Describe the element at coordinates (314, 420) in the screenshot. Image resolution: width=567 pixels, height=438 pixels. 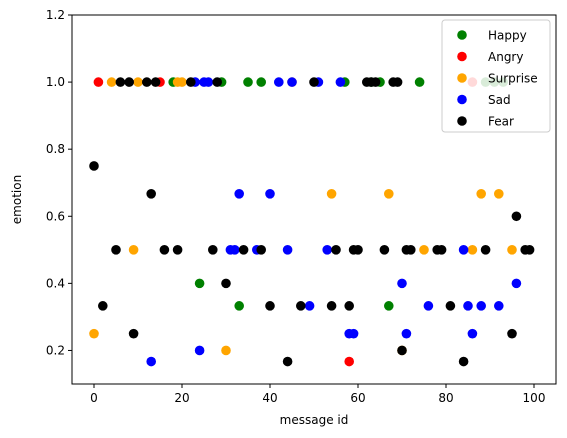
I see `x-axis-label: message id` at that location.